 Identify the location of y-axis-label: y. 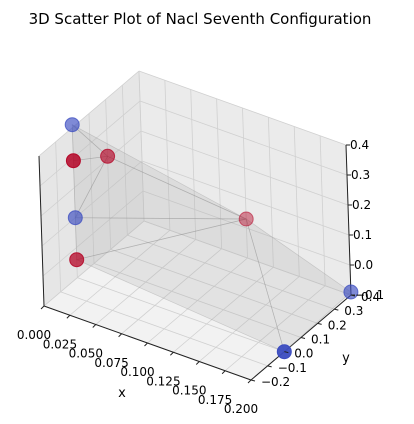
(346, 358).